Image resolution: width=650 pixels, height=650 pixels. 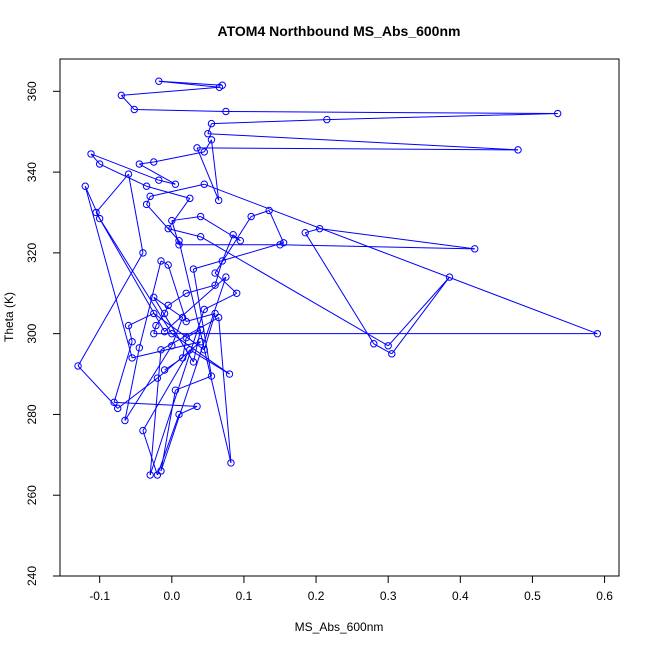 What do you see at coordinates (171, 596) in the screenshot?
I see `x-tick-label: 0.0` at bounding box center [171, 596].